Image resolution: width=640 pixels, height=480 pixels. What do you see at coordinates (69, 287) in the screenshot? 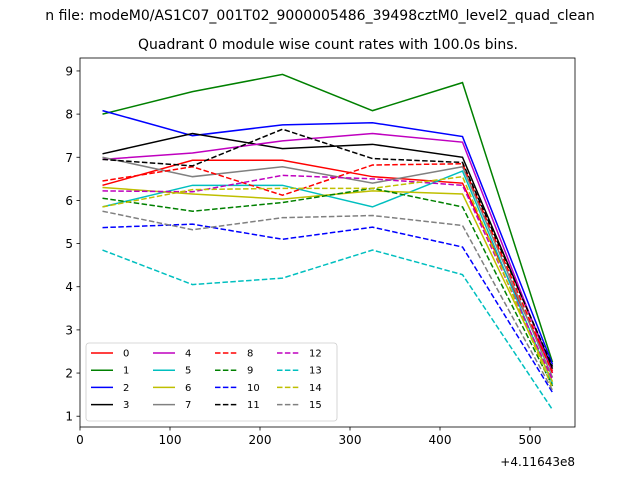
I see `y-tick-label: 4` at bounding box center [69, 287].